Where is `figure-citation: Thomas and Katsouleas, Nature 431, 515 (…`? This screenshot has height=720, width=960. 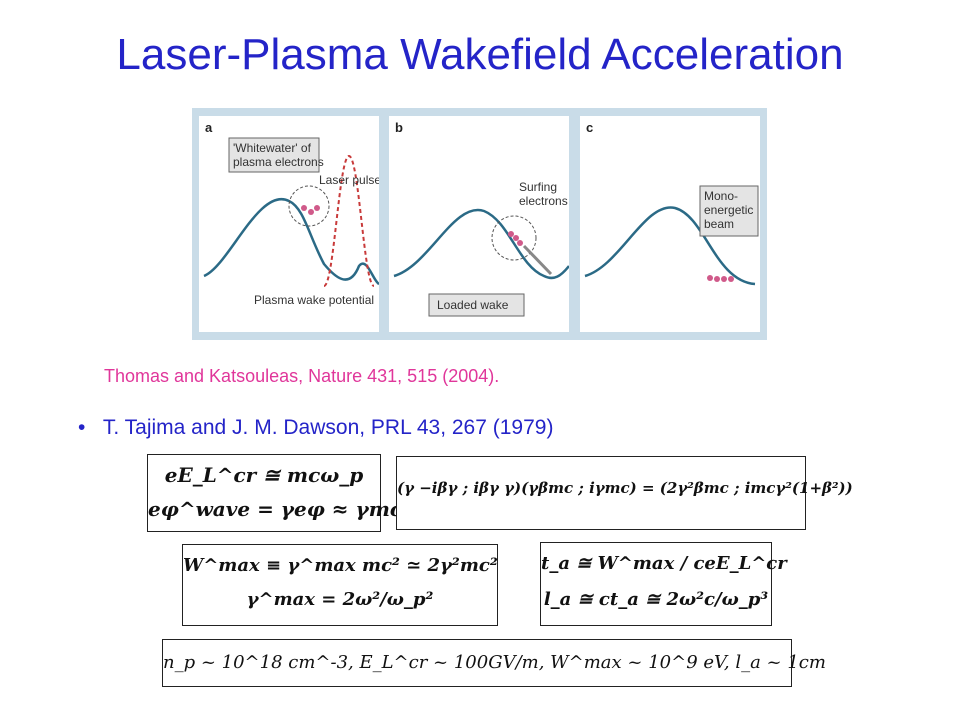
figure-citation: Thomas and Katsouleas, Nature 431, 515 (… is located at coordinates (302, 376).